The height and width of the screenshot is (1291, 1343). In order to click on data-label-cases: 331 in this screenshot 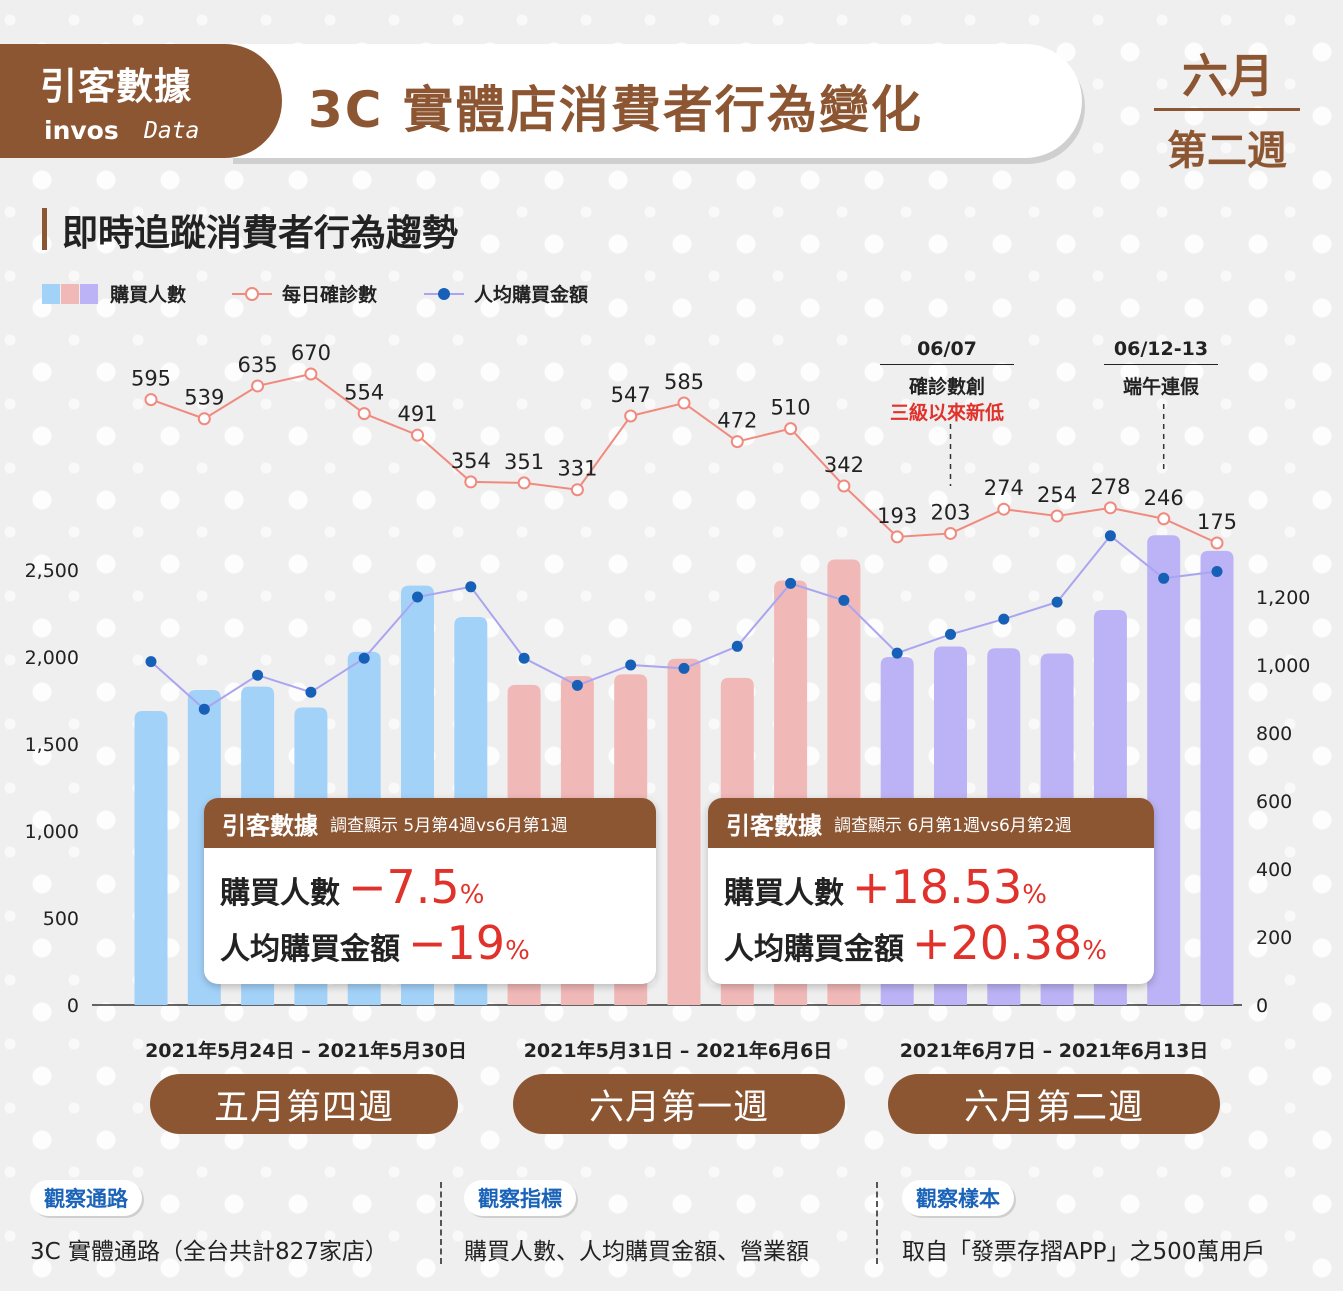, I will do `click(577, 469)`.